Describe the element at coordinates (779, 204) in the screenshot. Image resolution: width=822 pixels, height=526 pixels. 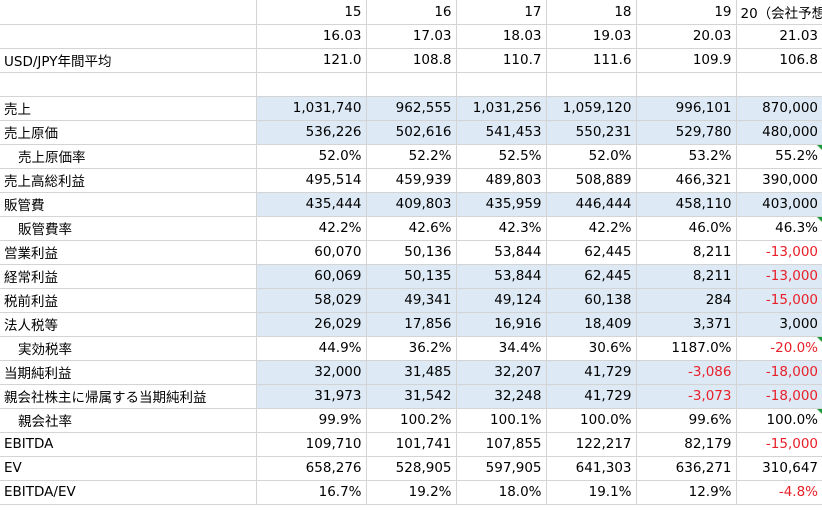
I see `value-cell: 403,000` at that location.